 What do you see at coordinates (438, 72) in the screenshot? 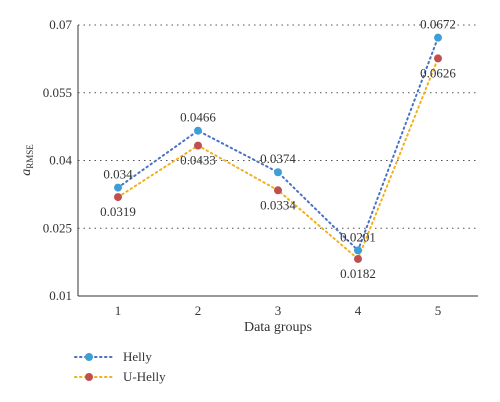
I see `data-label: 0.0626` at bounding box center [438, 72].